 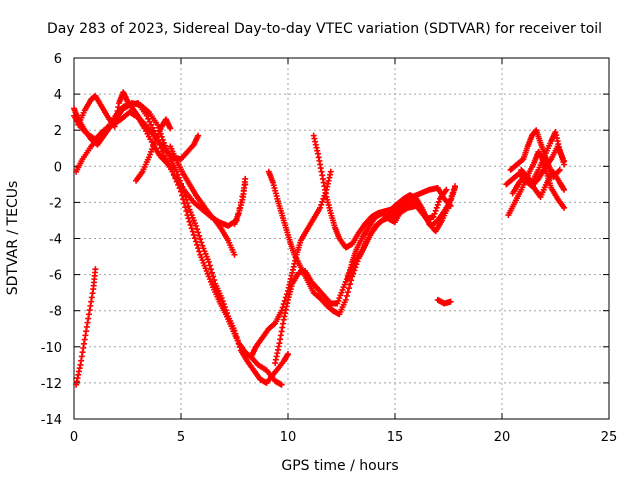 I want to click on x-tick-label: 15, so click(x=395, y=437).